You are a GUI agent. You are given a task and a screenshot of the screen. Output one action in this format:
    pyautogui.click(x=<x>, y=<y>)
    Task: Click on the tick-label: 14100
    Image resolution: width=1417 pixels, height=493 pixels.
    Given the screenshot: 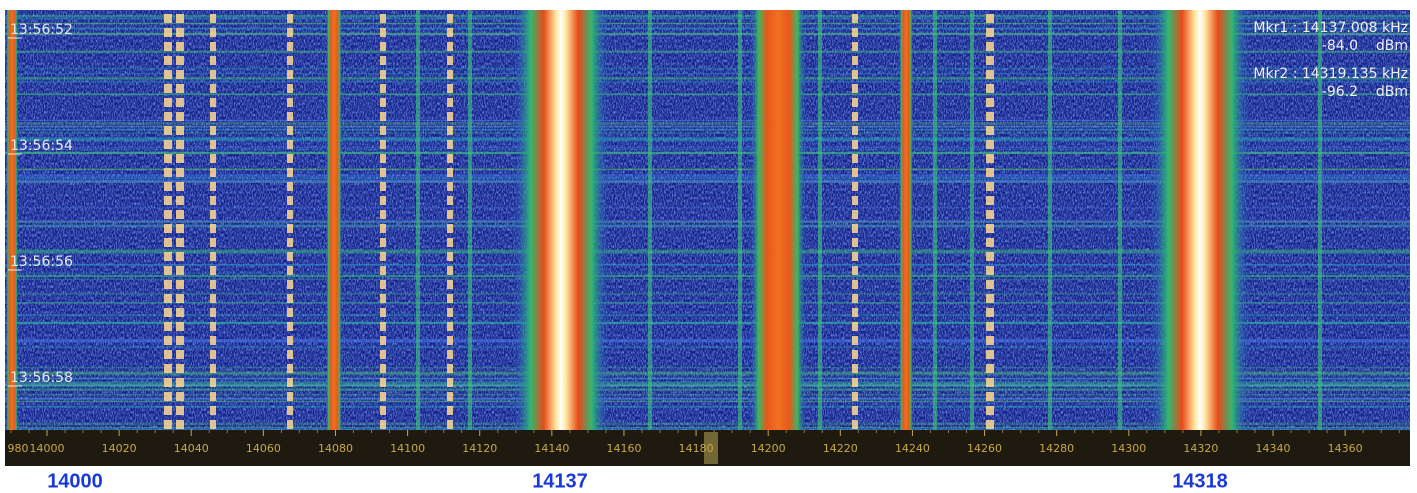 What is the action you would take?
    pyautogui.click(x=407, y=448)
    